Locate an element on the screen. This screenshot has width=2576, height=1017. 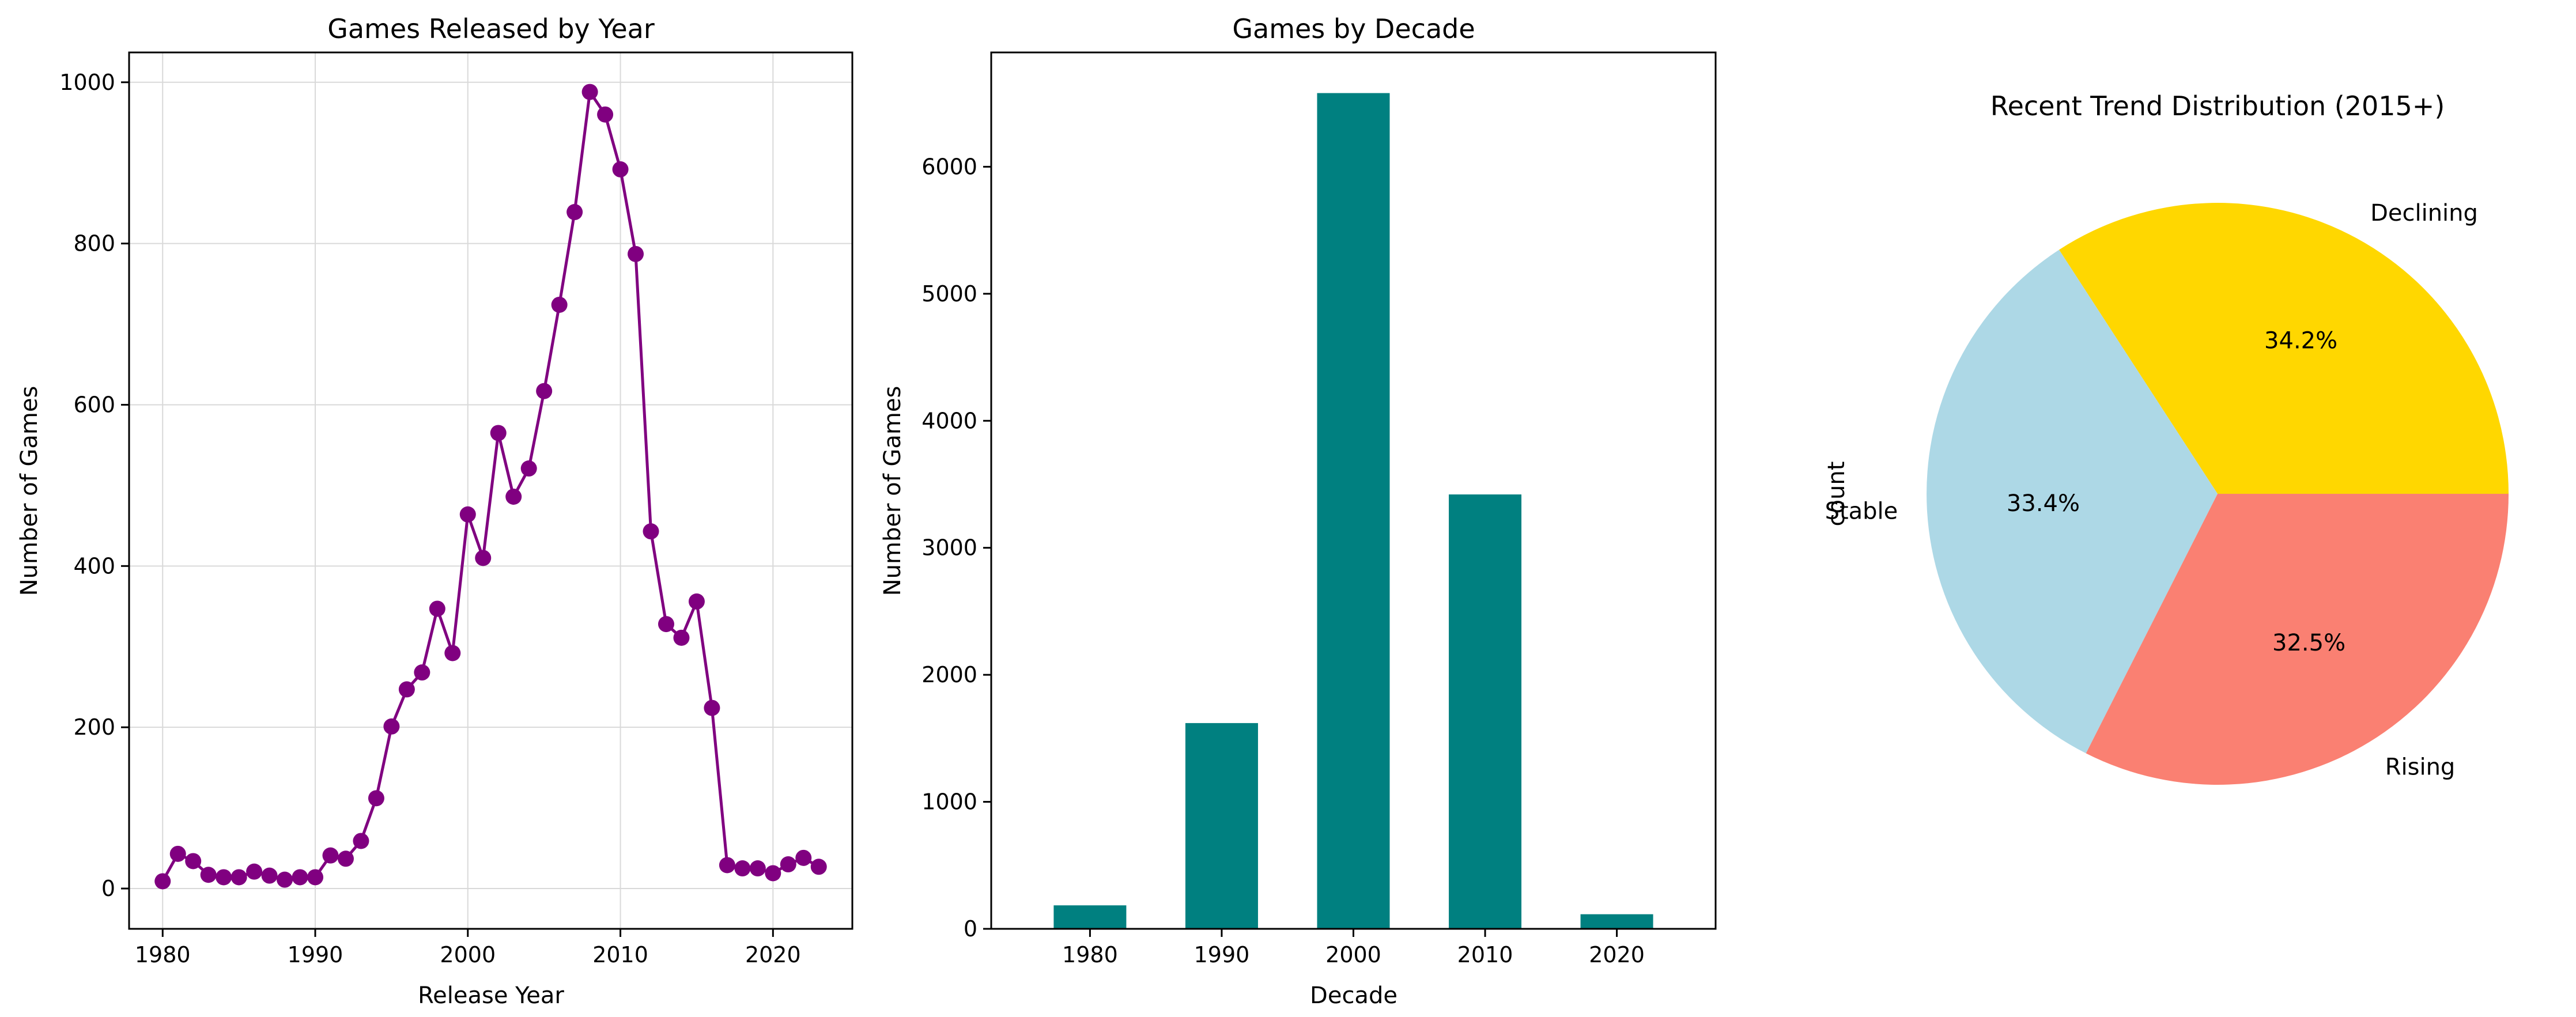
bar-y-tick-label: 4000 is located at coordinates (949, 420).